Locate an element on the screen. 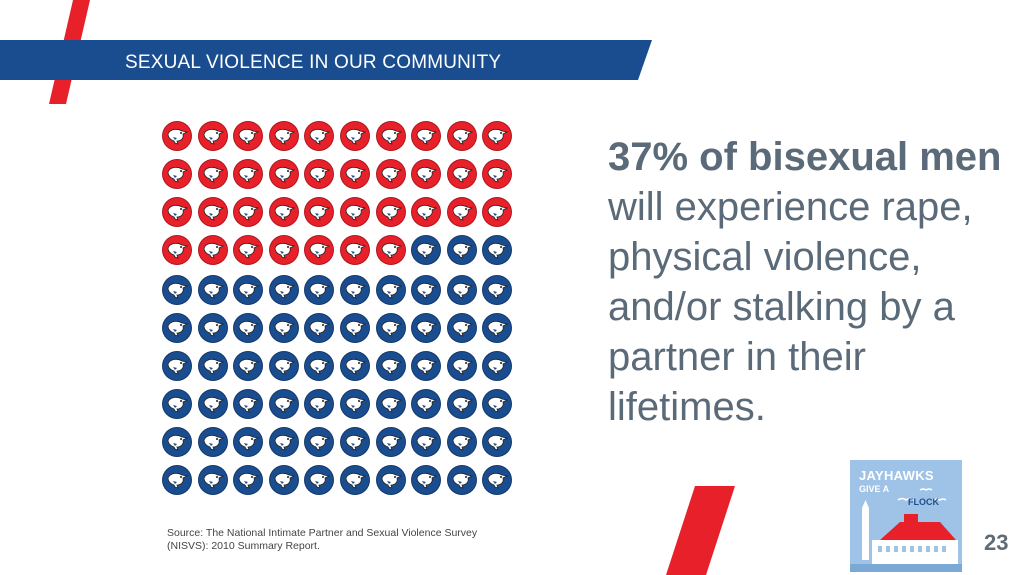 Image resolution: width=1024 pixels, height=575 pixels. statistic-bold: 37% of bisexual men is located at coordinates (805, 157).